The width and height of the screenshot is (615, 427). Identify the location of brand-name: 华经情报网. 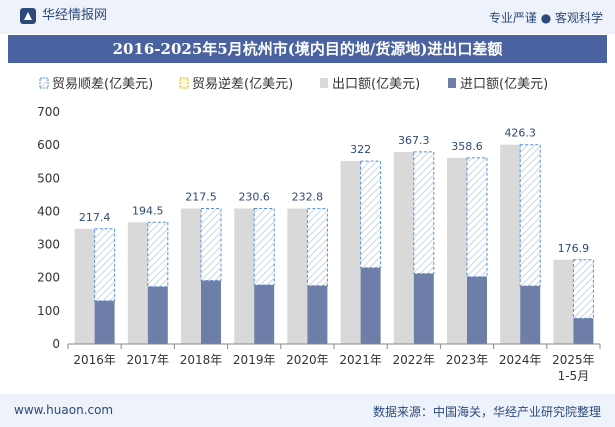
(75, 15).